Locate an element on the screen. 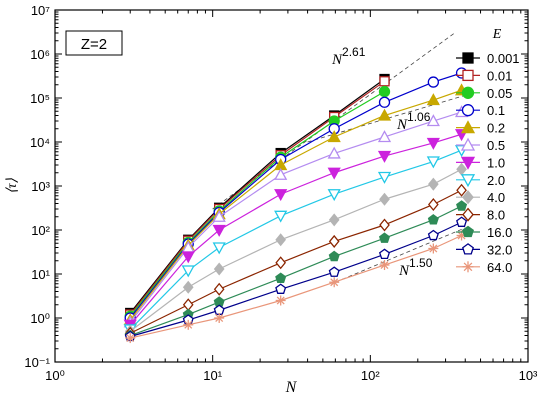 The image size is (550, 403). legend-item: 16.0 is located at coordinates (484, 232).